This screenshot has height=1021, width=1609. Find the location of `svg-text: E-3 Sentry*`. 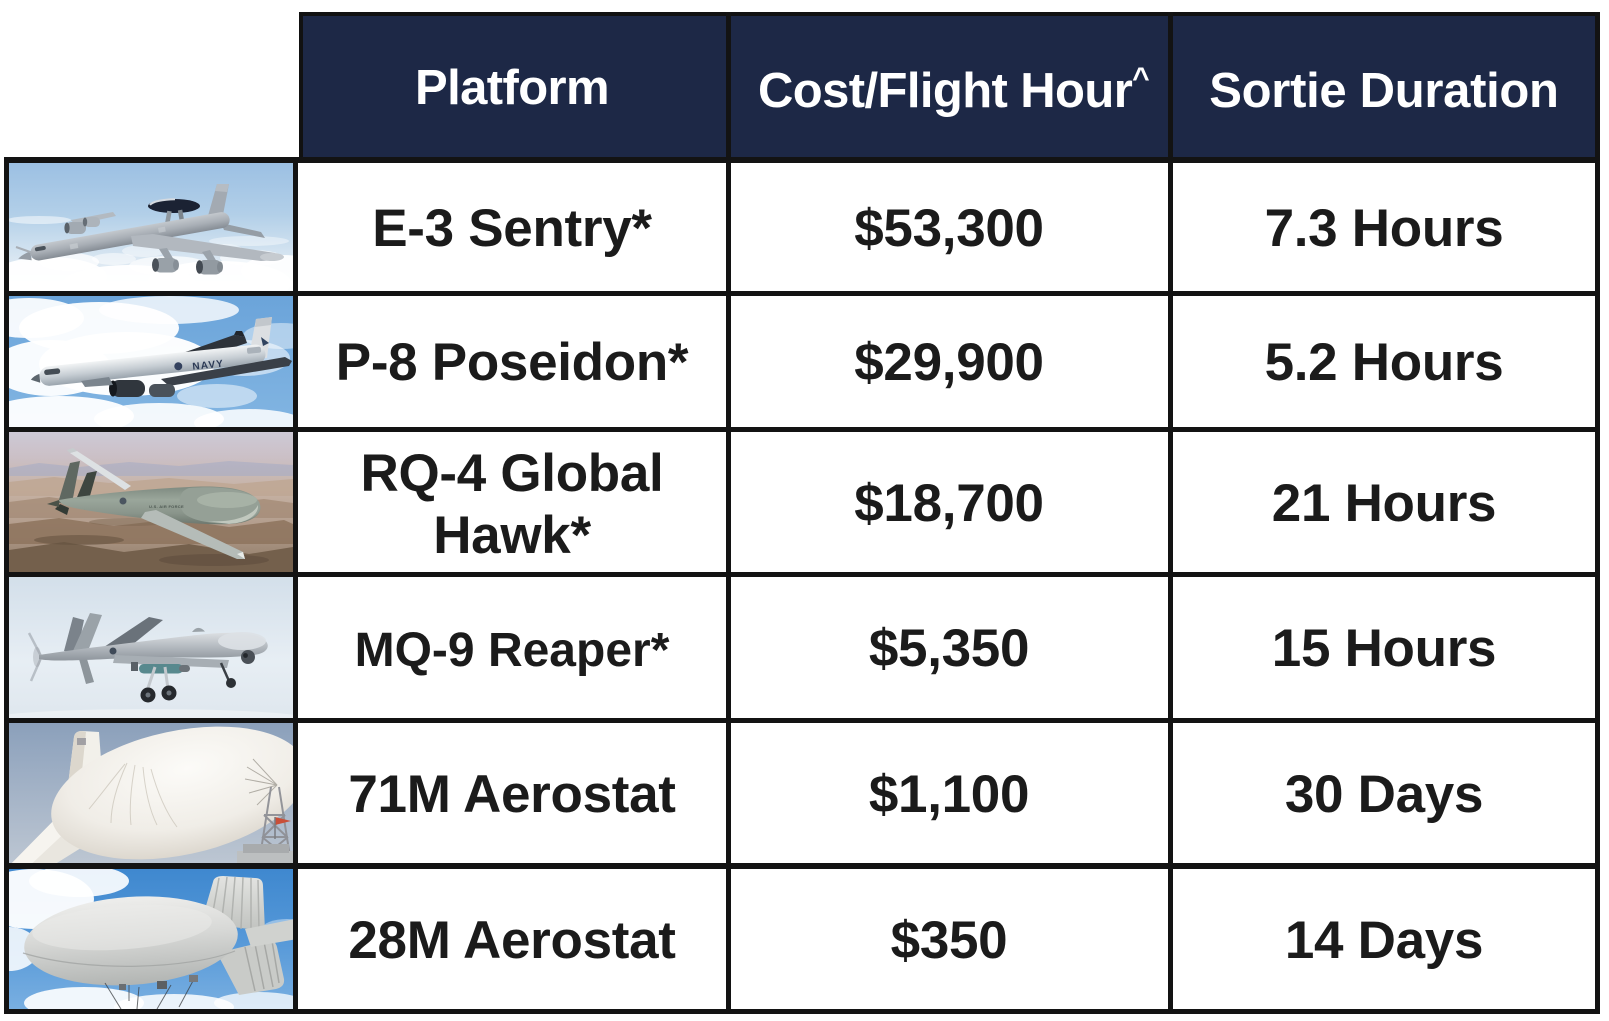

svg-text: E-3 Sentry* is located at coordinates (512, 228).